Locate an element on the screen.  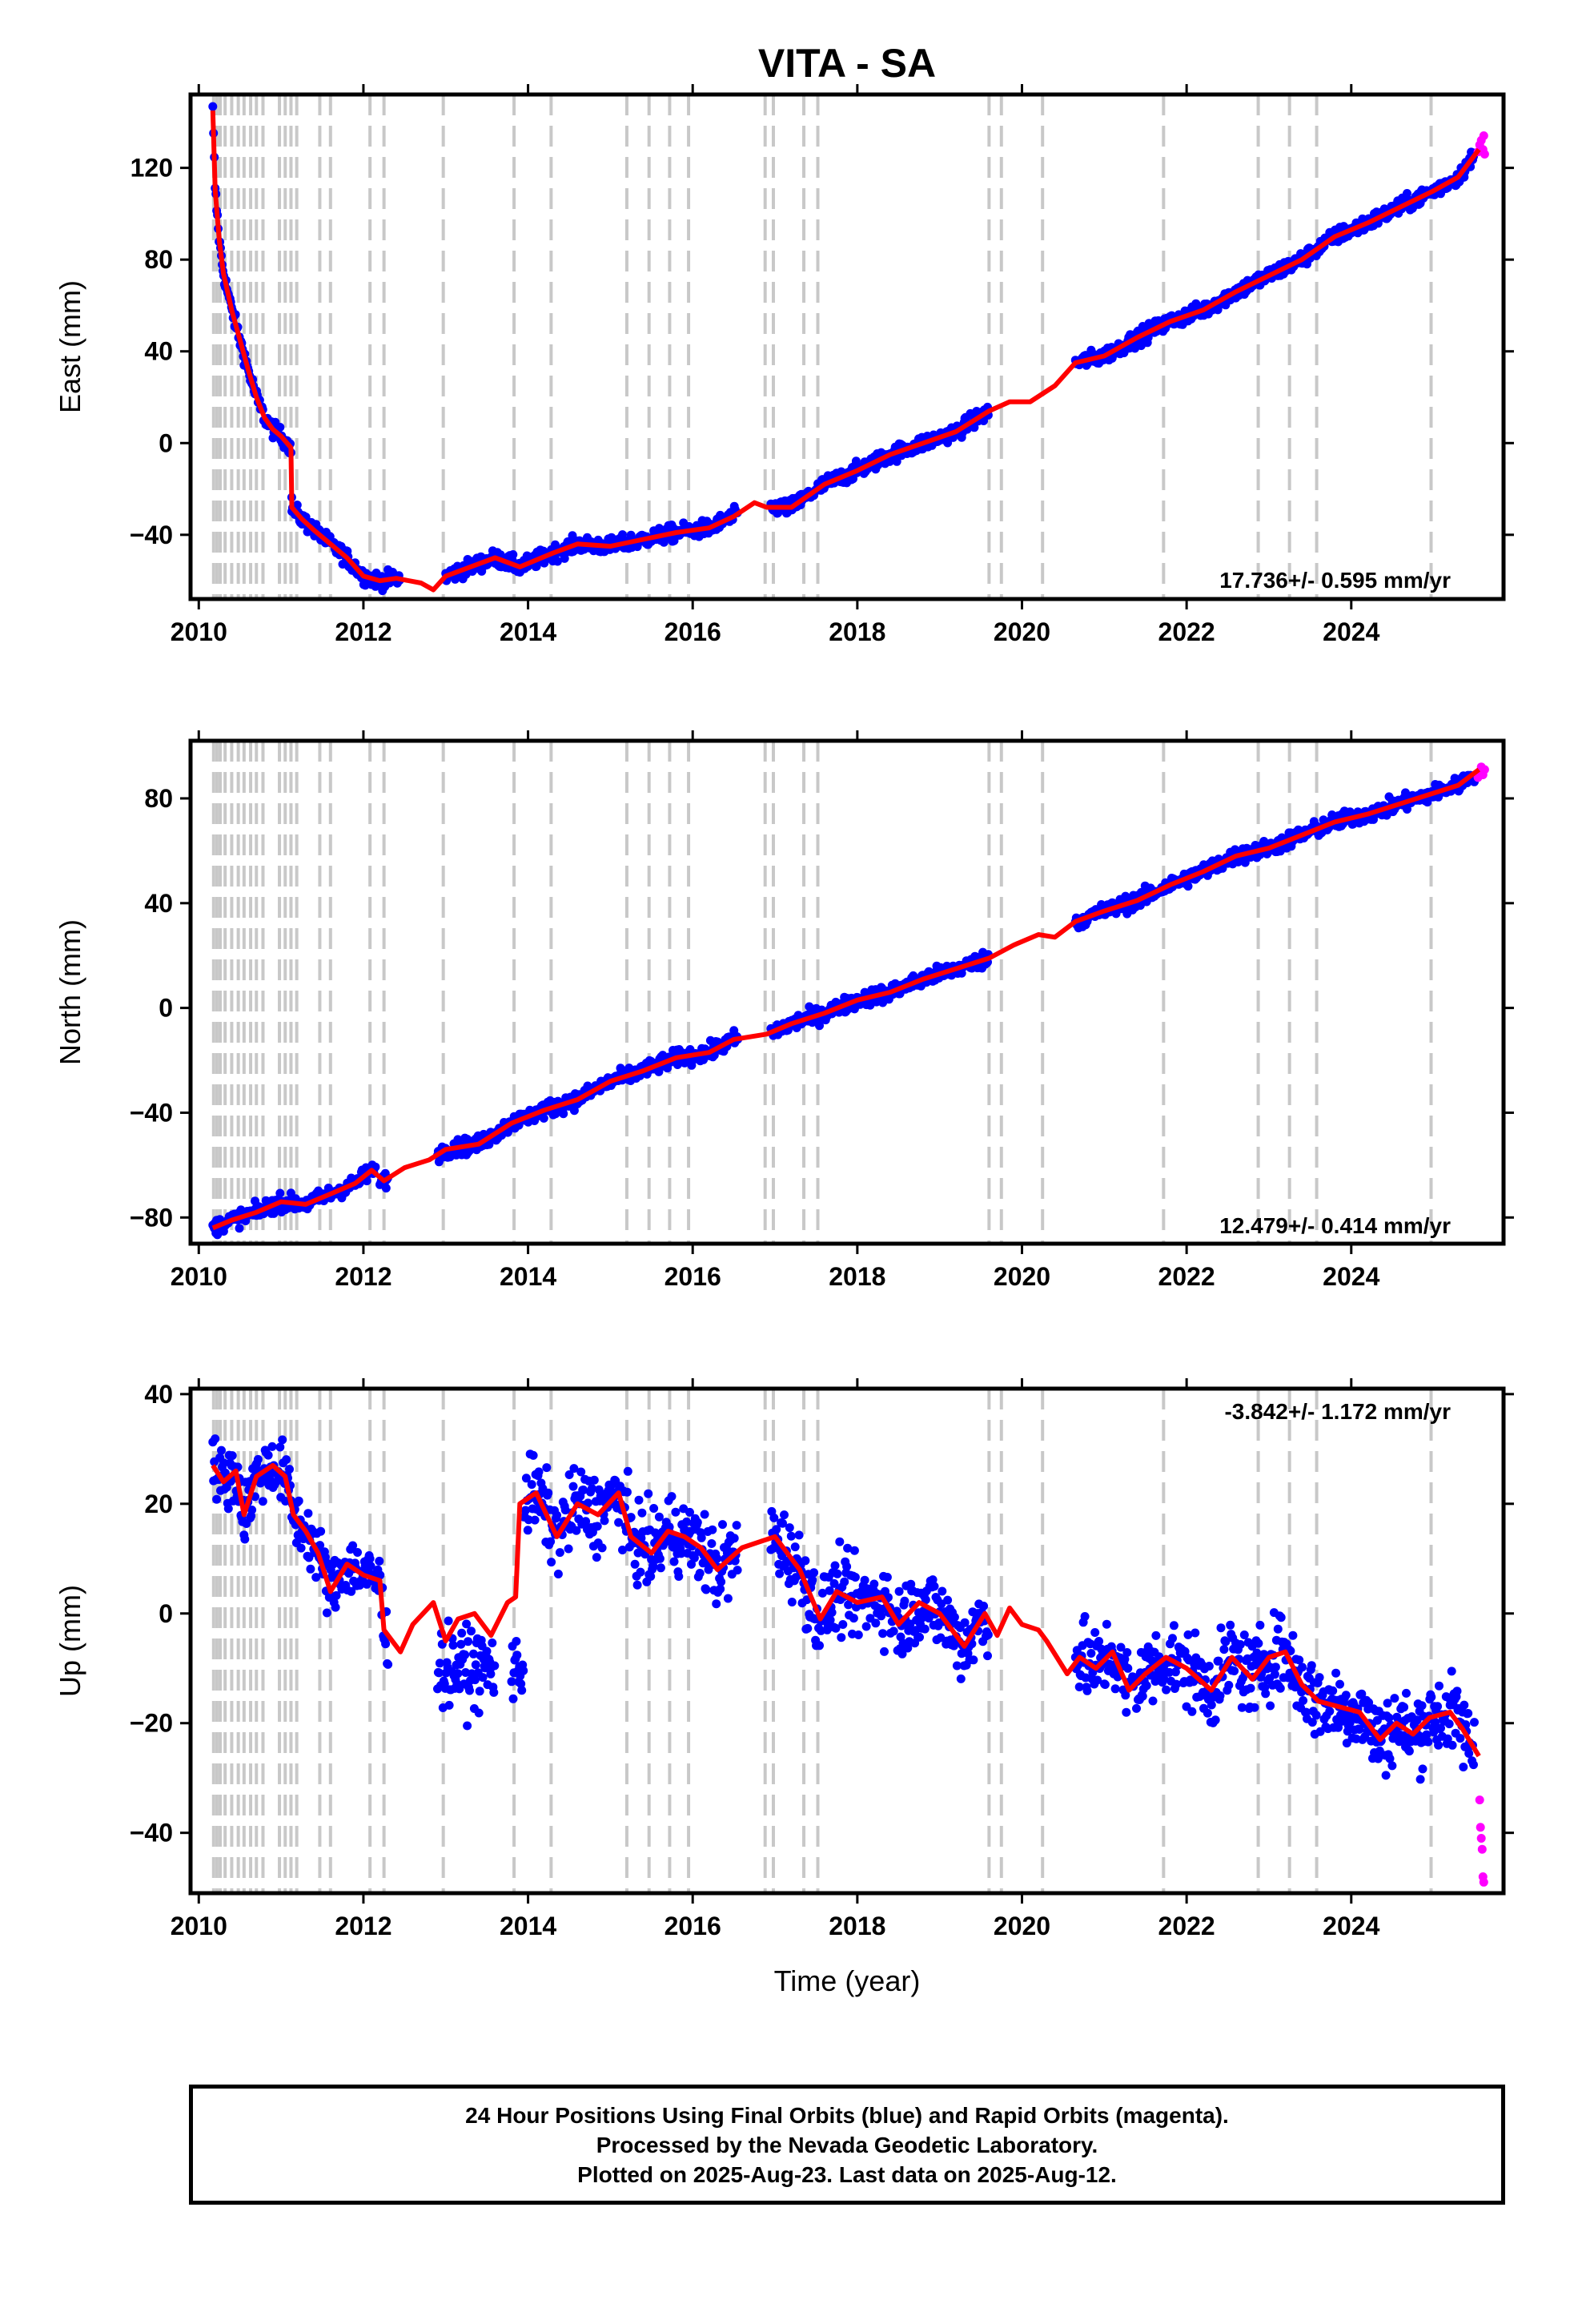
rapid-orbit-points-up is located at coordinates (1481, 1841).